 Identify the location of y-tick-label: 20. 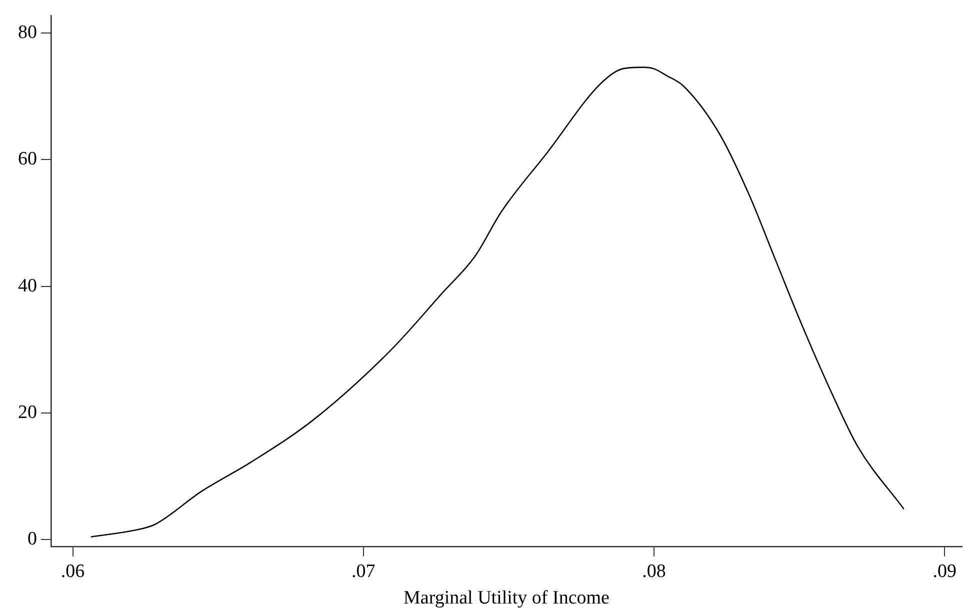
(27, 412).